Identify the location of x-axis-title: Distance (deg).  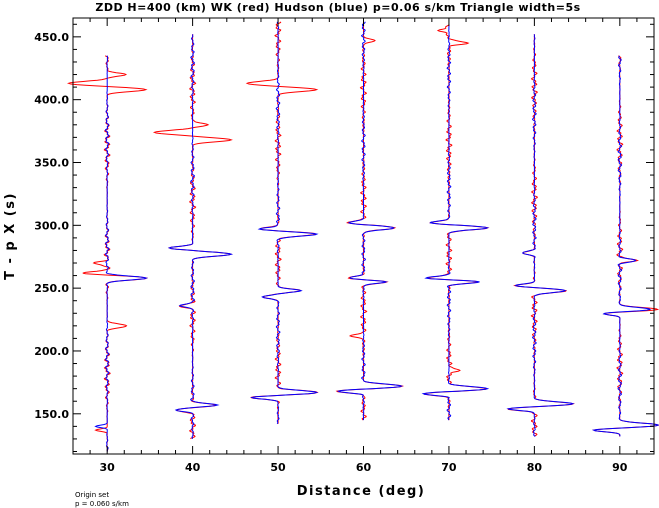
(361, 491).